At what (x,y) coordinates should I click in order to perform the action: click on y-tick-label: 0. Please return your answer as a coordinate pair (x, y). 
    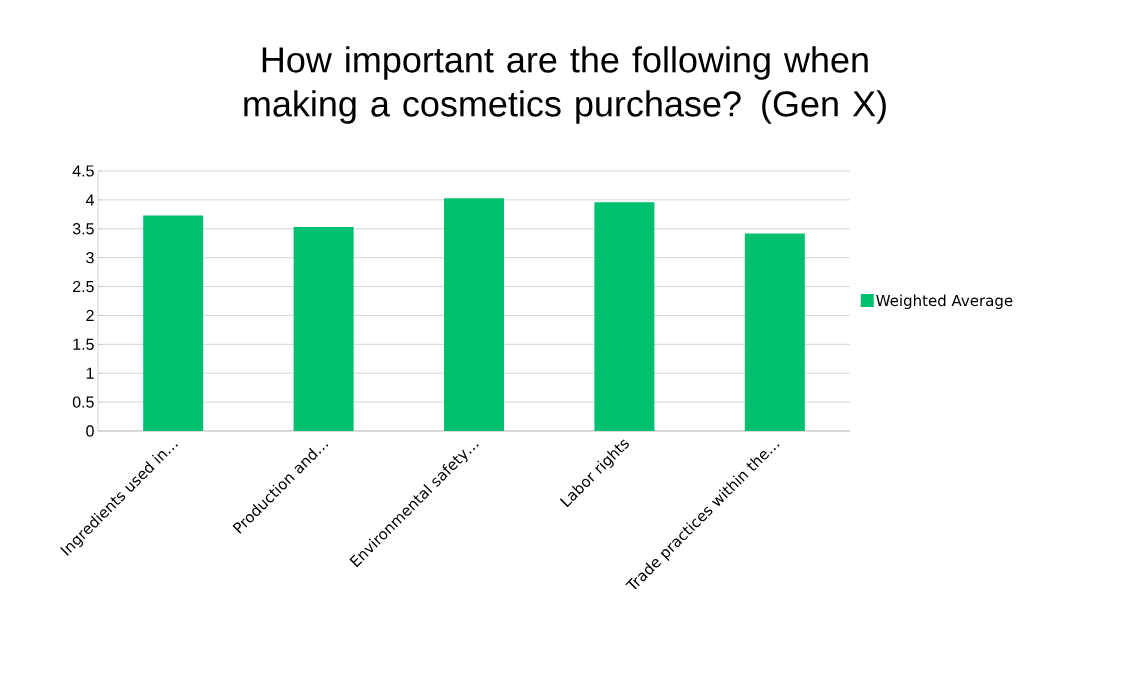
    Looking at the image, I should click on (90, 431).